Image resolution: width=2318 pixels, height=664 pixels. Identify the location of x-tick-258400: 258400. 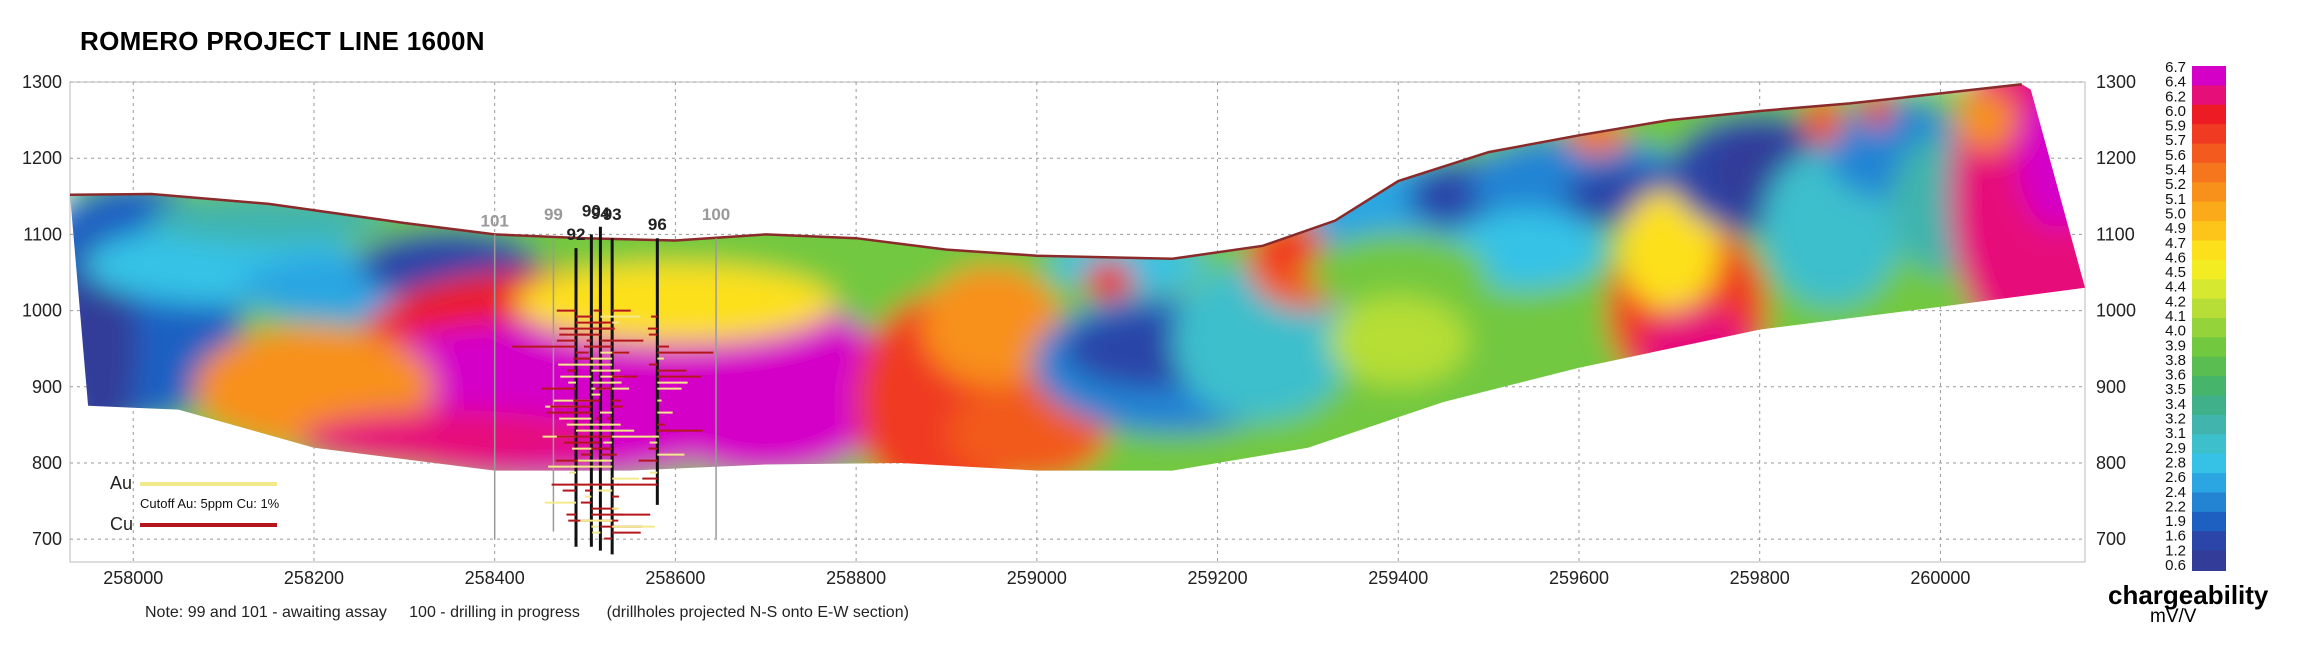
(495, 578).